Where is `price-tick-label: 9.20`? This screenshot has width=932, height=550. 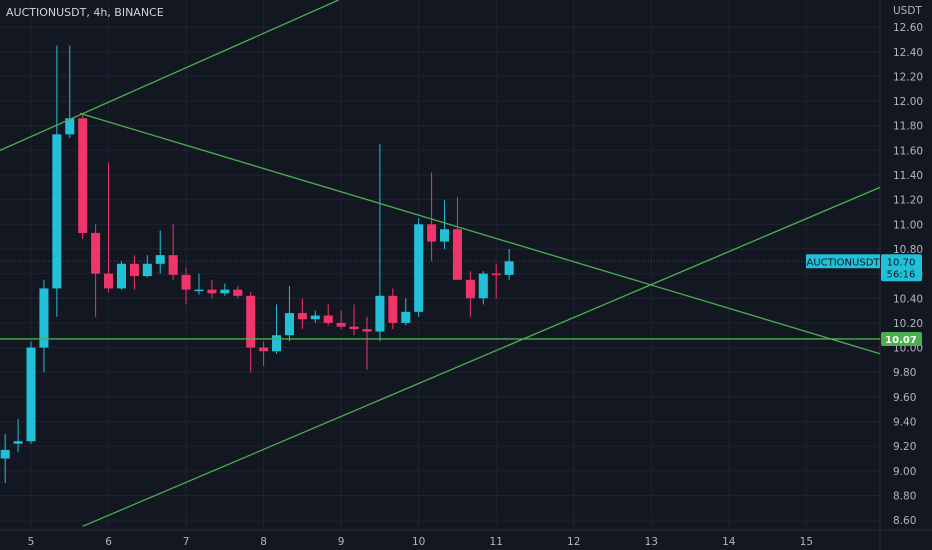 price-tick-label: 9.20 is located at coordinates (904, 447).